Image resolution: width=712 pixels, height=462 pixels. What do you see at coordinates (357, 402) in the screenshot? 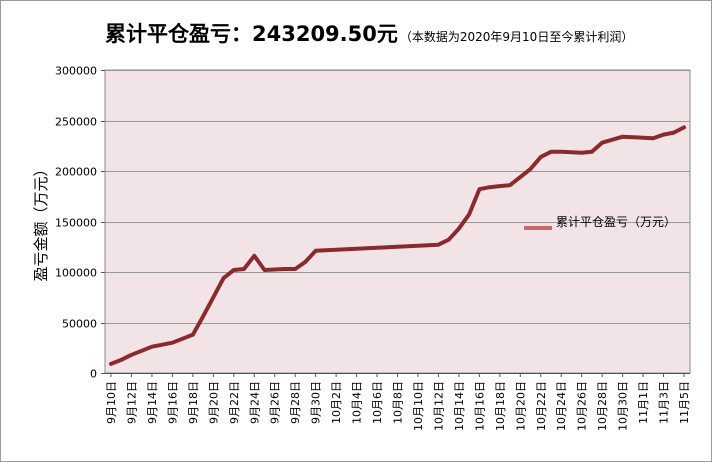
I see `x-tick-label: 10月4日` at bounding box center [357, 402].